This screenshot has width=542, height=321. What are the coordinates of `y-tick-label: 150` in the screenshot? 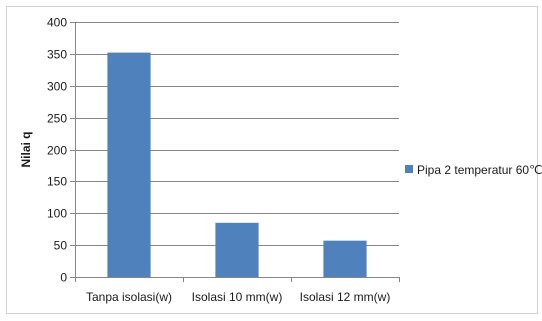 It's located at (57, 182).